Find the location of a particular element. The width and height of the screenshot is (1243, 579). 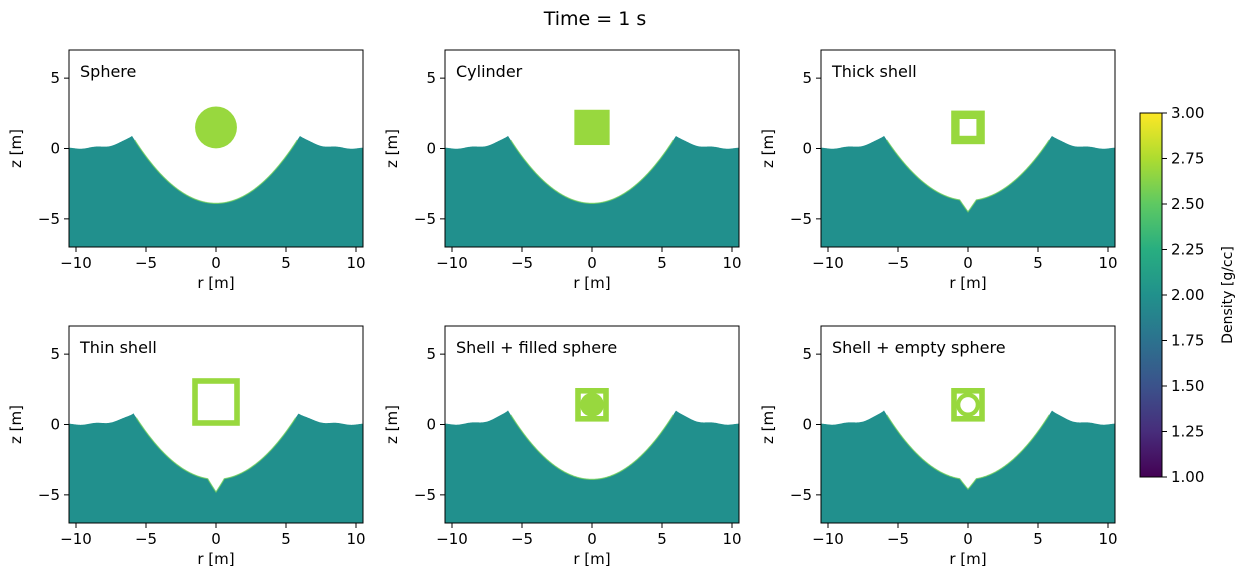

projectile-inner-sphere is located at coordinates (592, 404).